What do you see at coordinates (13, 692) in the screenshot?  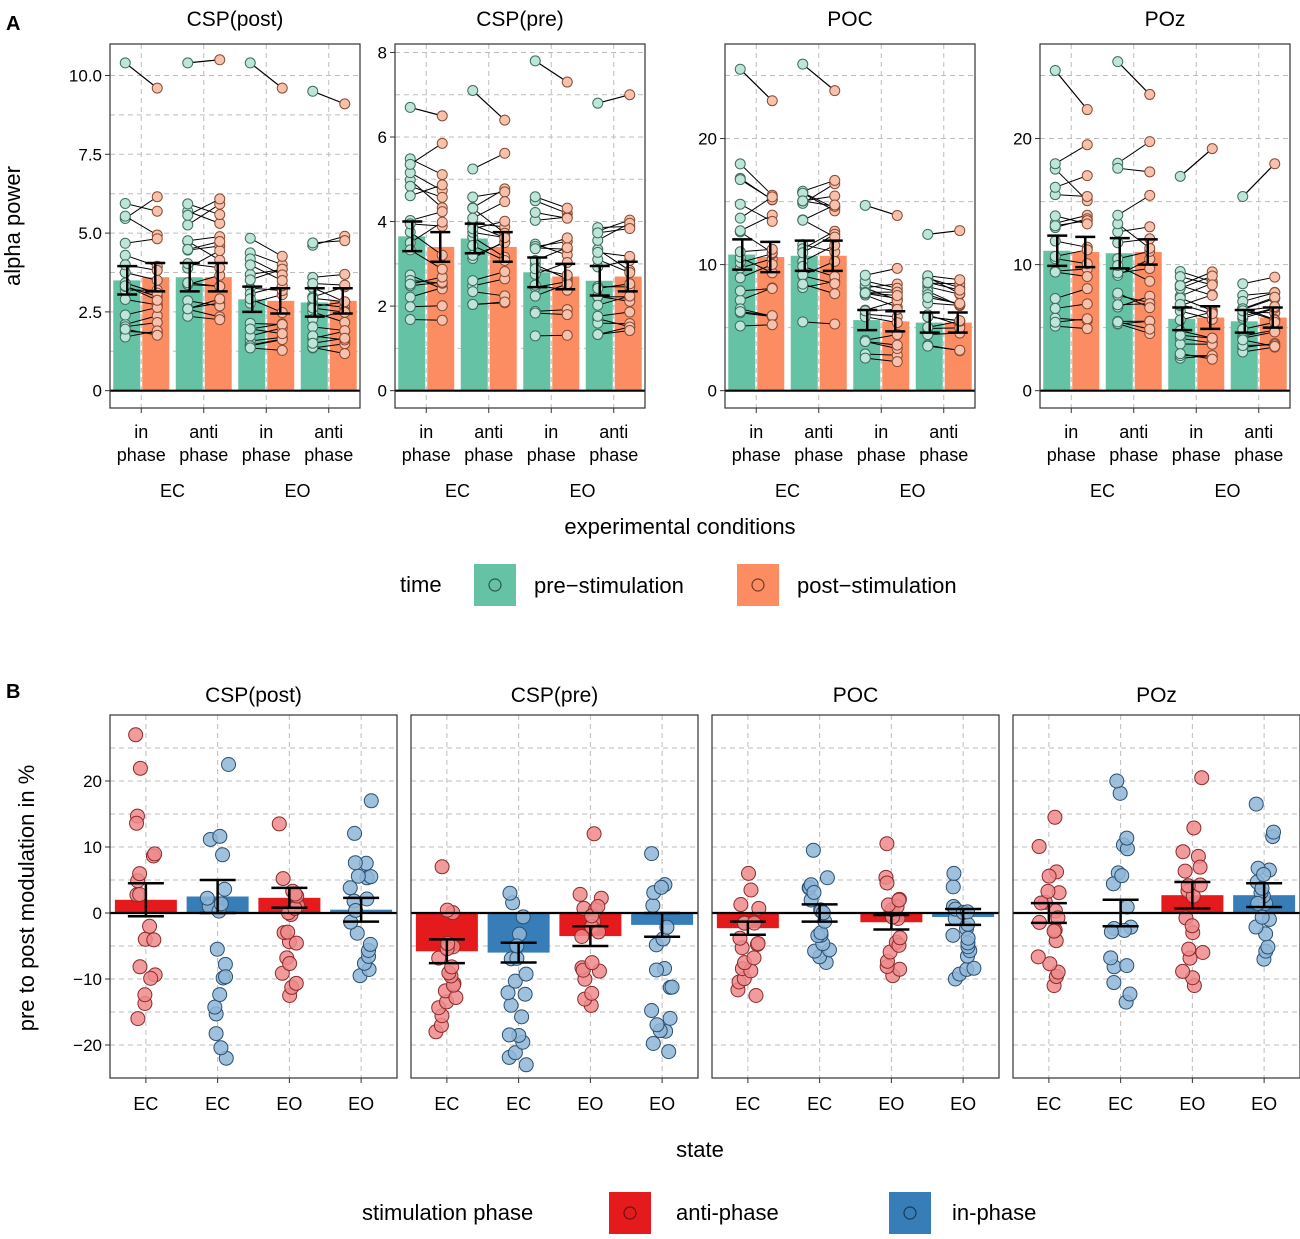 I see `panel-label: B` at bounding box center [13, 692].